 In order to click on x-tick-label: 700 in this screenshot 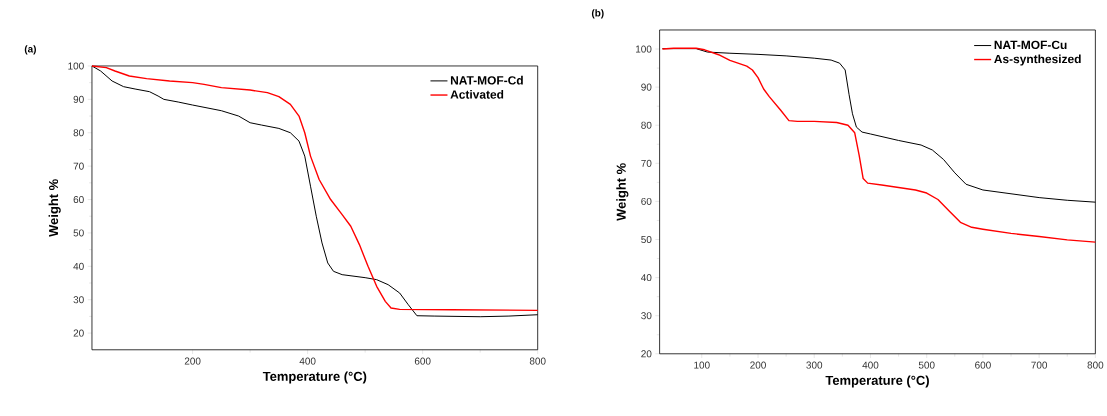, I will do `click(1039, 365)`.